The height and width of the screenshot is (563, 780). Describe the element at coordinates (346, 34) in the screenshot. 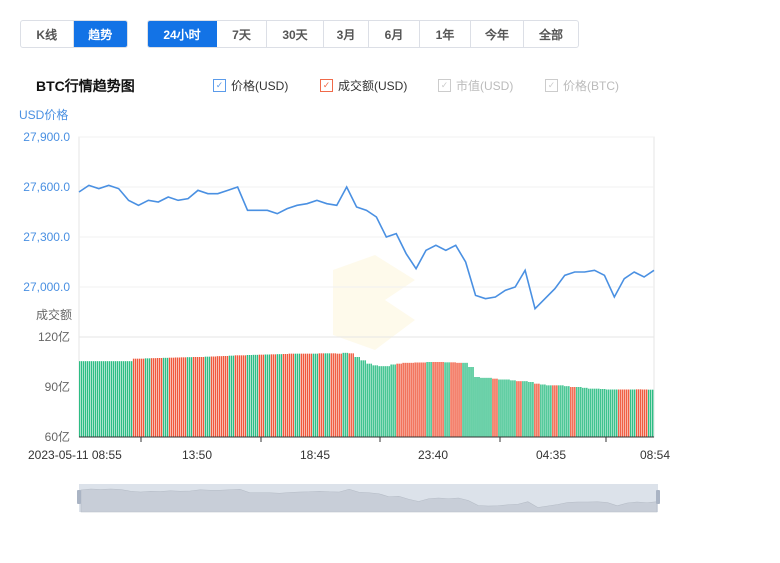

I see `tab-range-3: 3月` at that location.